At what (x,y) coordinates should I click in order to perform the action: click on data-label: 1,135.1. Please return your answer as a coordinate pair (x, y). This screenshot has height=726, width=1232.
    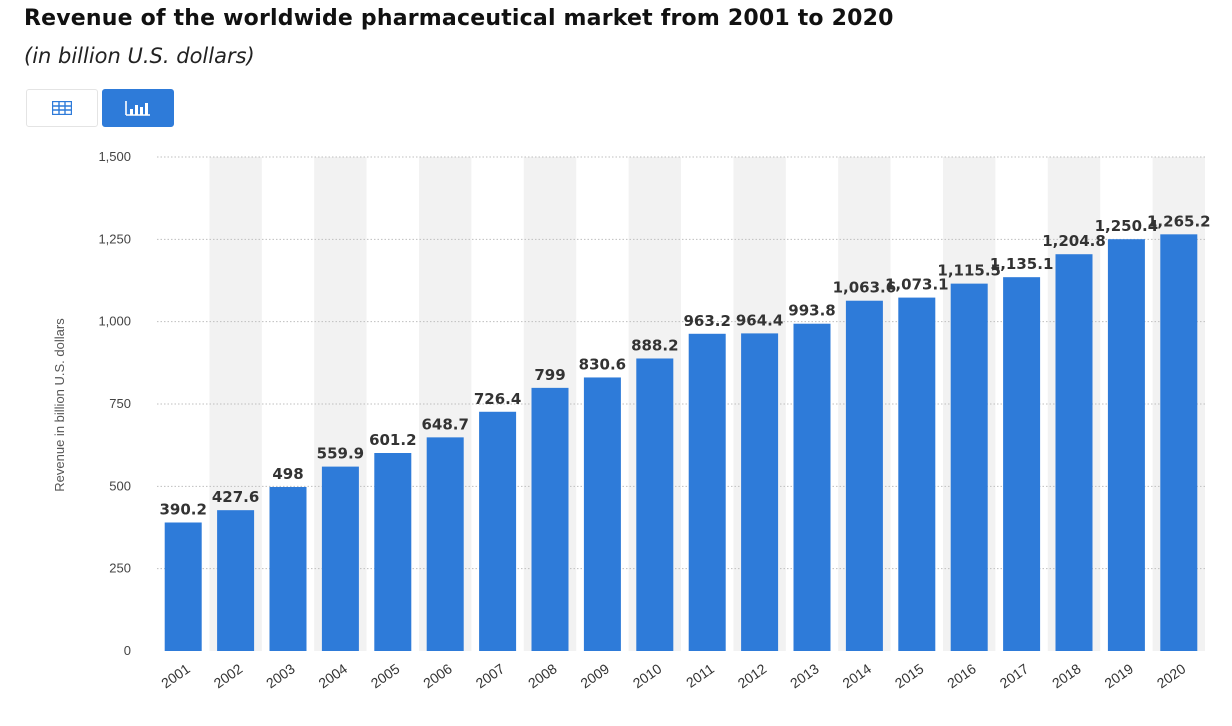
    Looking at the image, I should click on (1022, 264).